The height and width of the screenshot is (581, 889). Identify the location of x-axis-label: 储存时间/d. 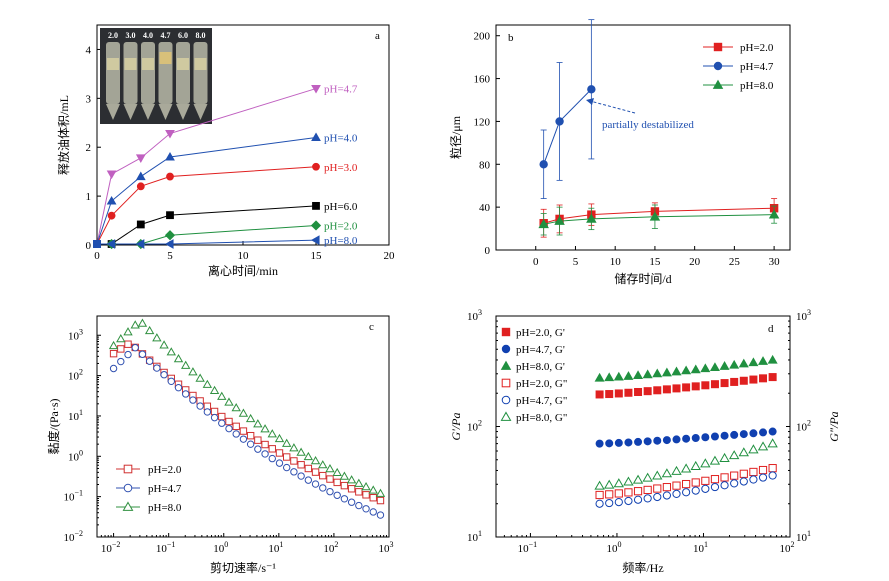
(642, 278).